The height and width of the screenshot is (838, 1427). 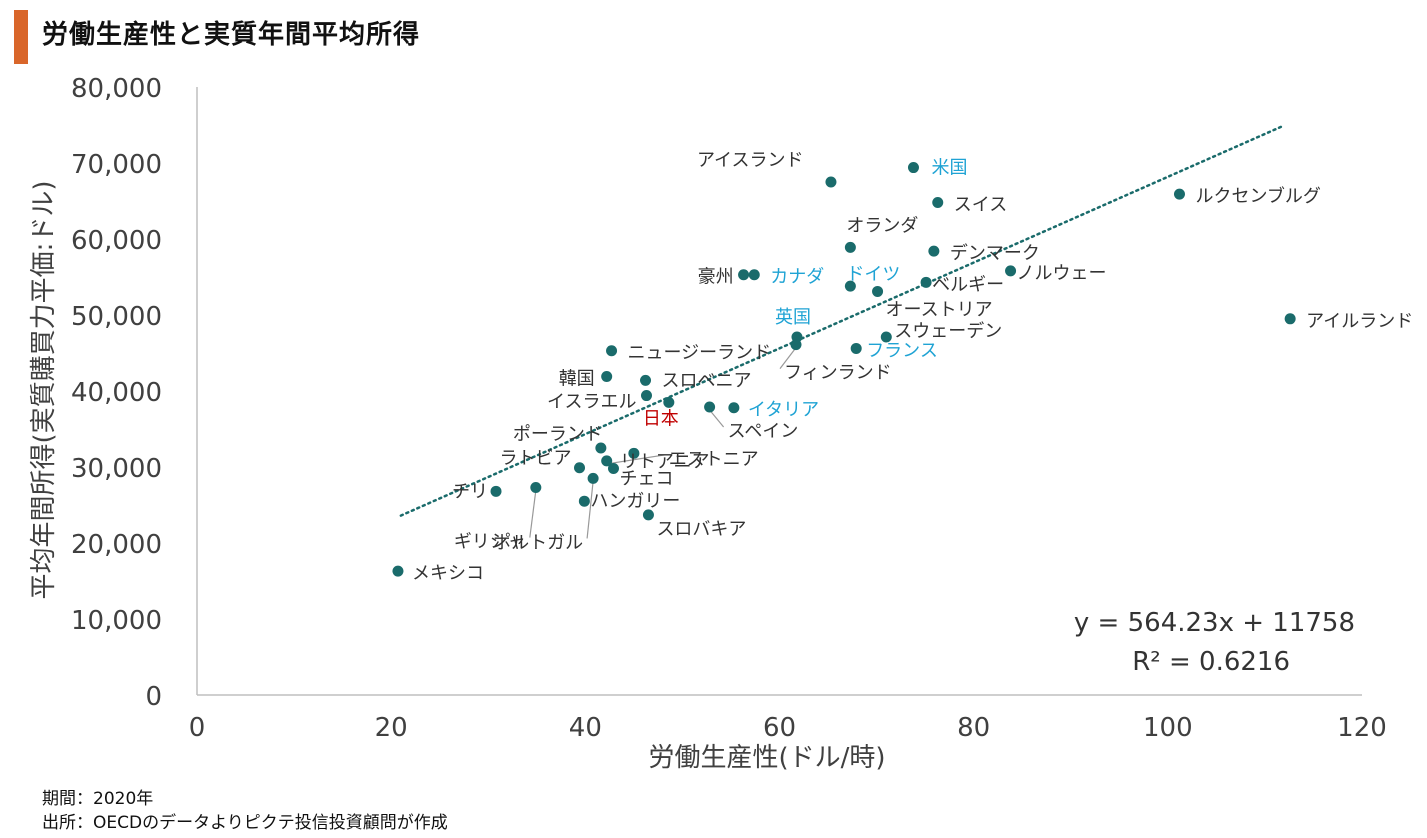 I want to click on point-label: ポーランド, so click(x=558, y=434).